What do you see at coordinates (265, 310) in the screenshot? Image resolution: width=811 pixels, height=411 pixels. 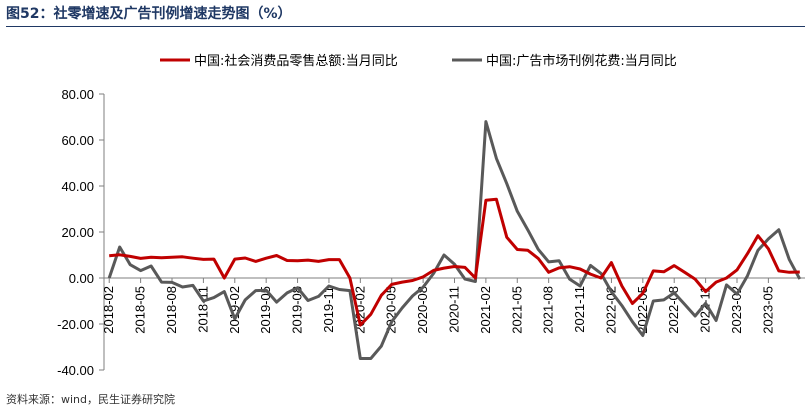 I see `x-tick-label: 2019-05` at bounding box center [265, 310].